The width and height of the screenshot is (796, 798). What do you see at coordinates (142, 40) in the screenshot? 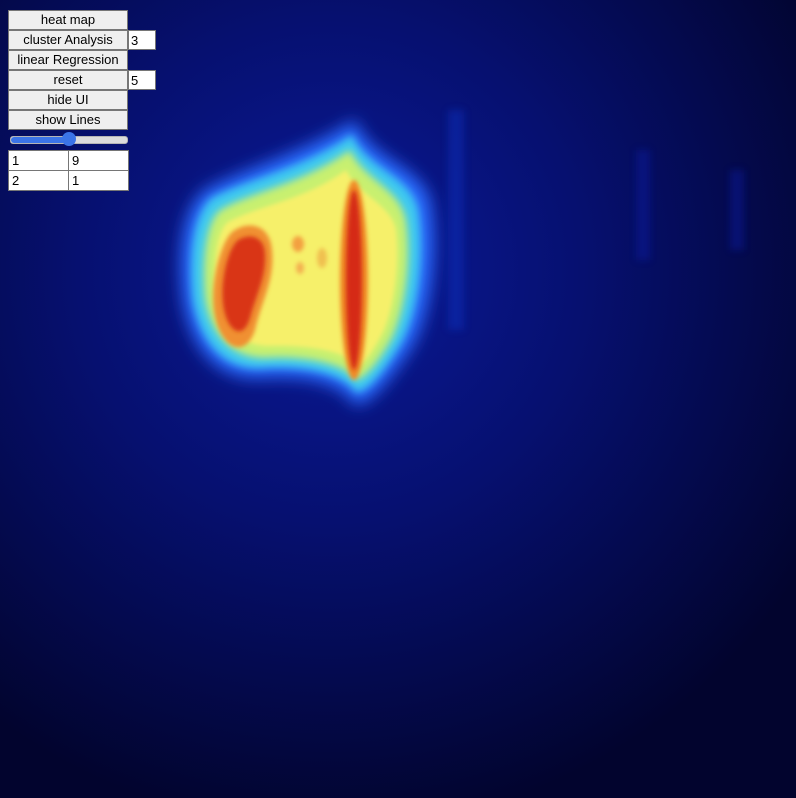
I see `cluster-count-input` at bounding box center [142, 40].